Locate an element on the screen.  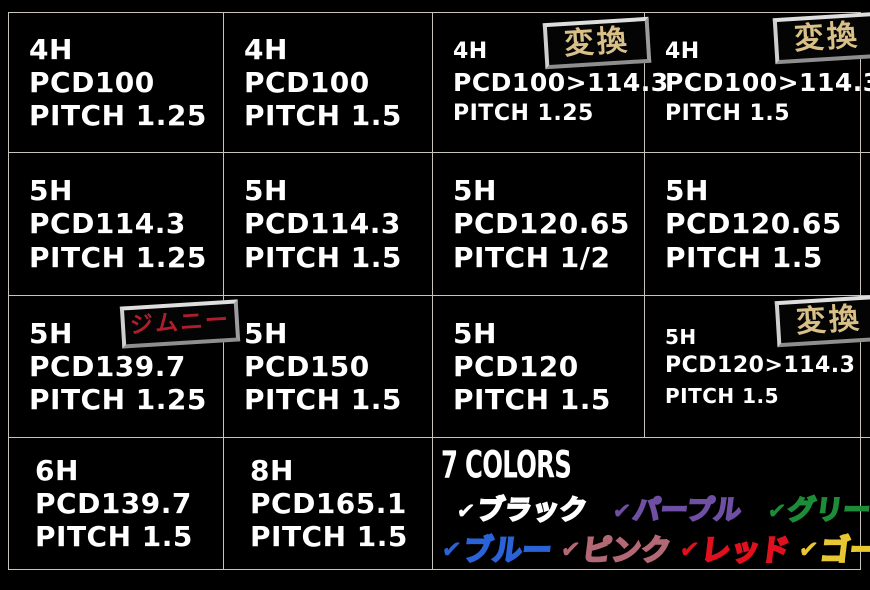
color-options-row-2: ✔ ブルー ✔ ピンク ✔ レッド ✔ ゴールド is located at coordinates (655, 549).